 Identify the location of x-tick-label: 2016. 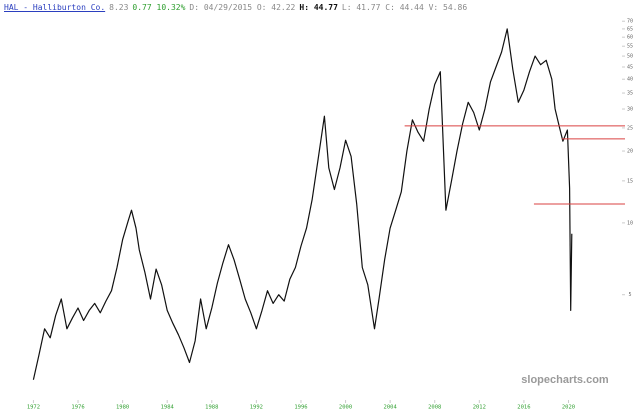
(523, 408).